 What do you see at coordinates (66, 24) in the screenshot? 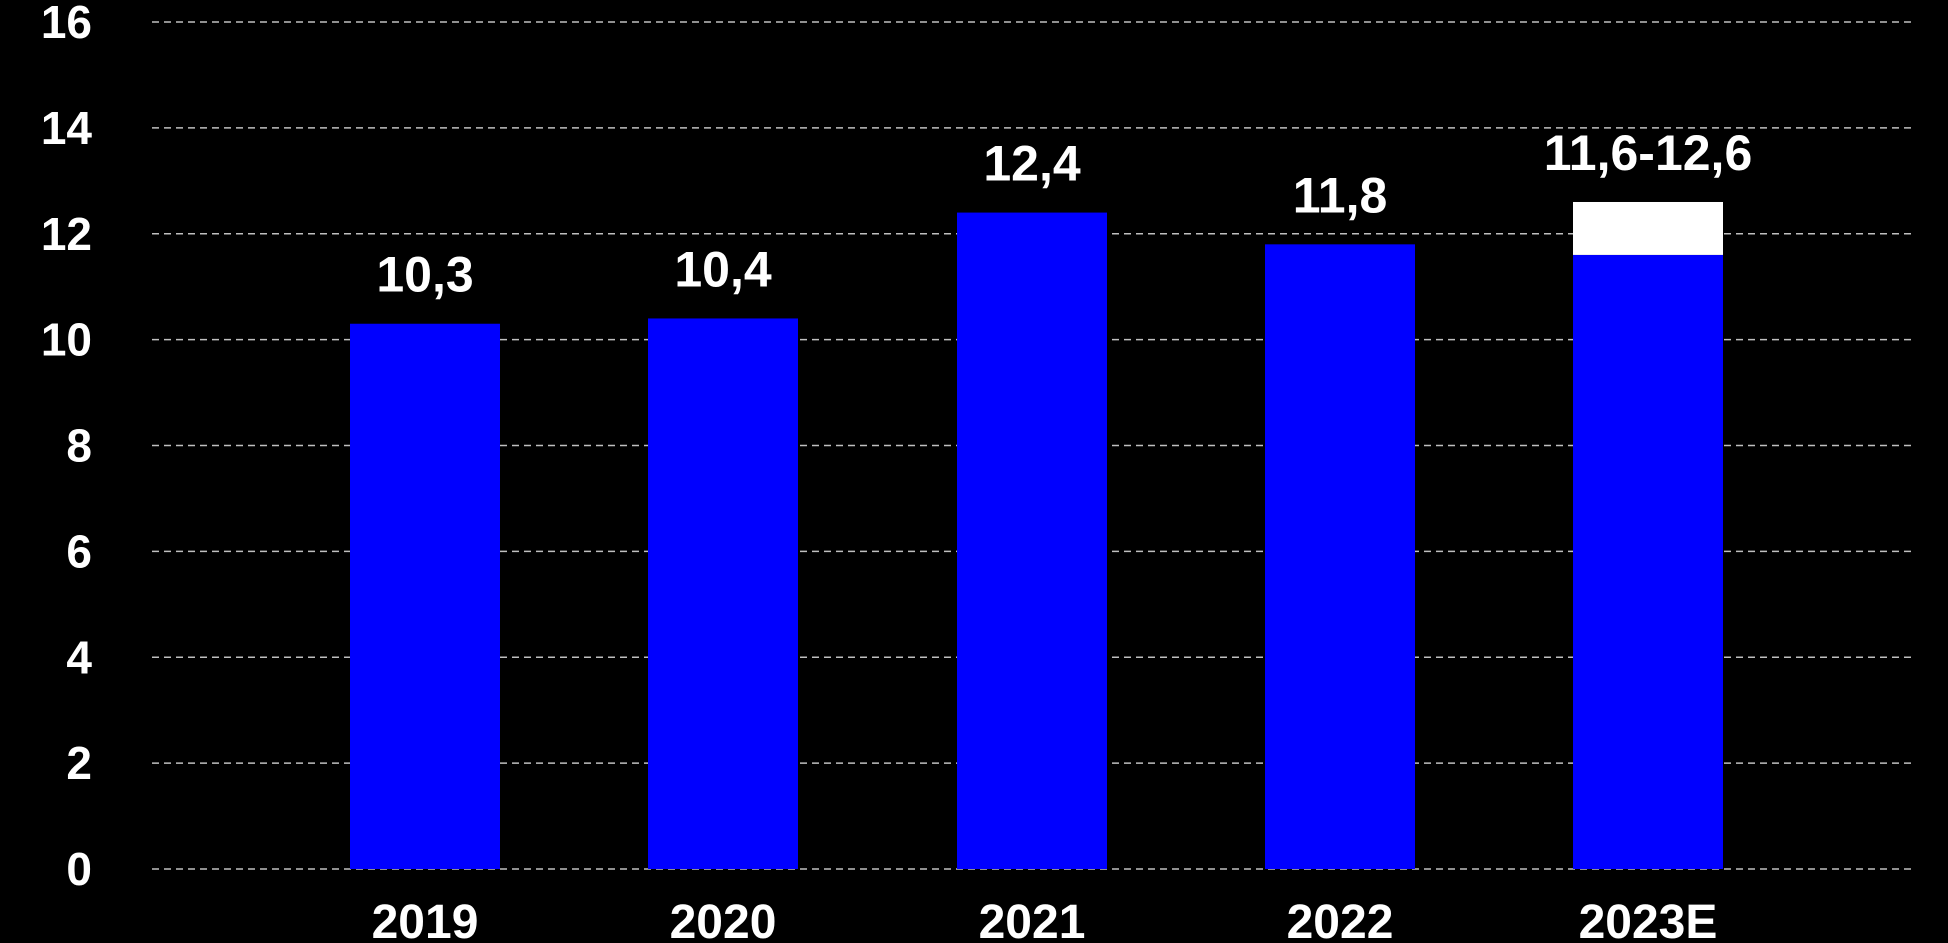
I see `y-tick-label-16: 16` at bounding box center [66, 24].